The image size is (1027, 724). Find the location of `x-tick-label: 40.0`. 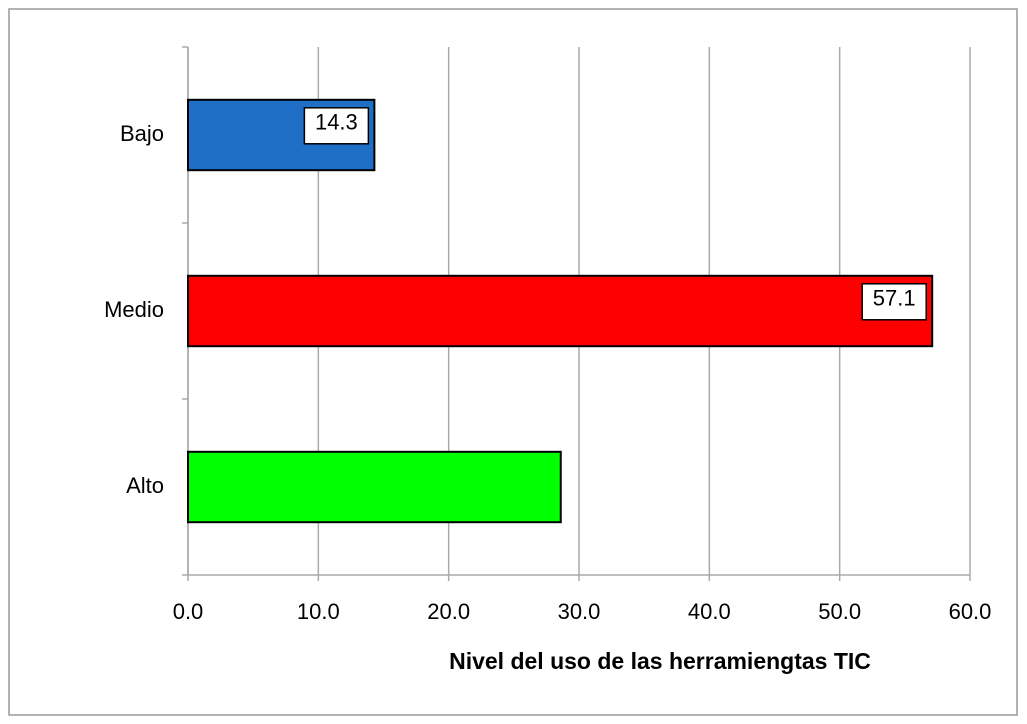

x-tick-label: 40.0 is located at coordinates (709, 611).